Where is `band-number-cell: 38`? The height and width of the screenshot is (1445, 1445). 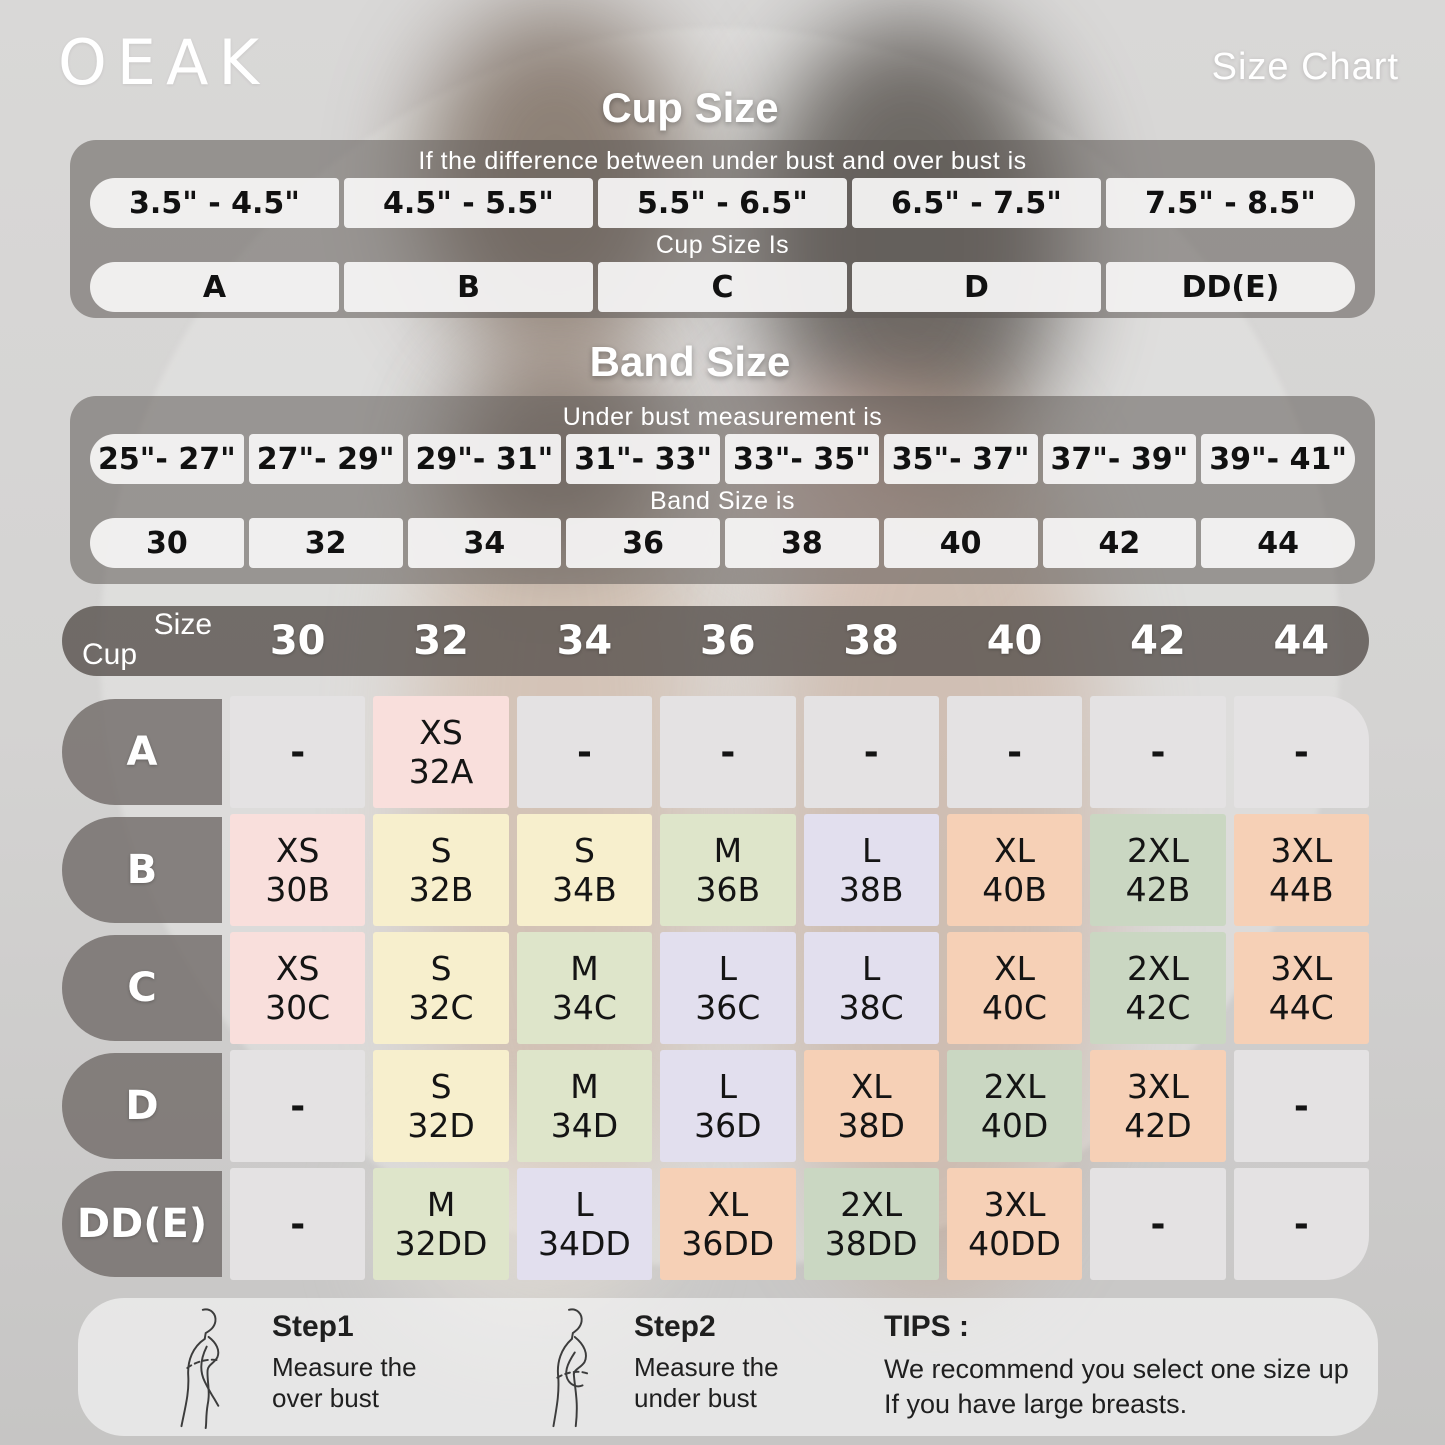
band-number-cell: 38 is located at coordinates (802, 543).